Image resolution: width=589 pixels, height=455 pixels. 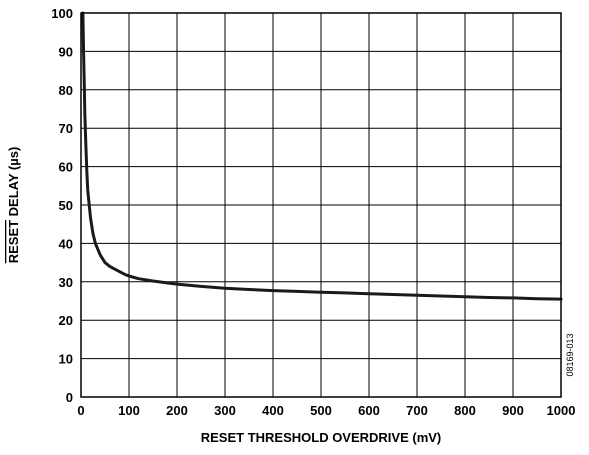 I want to click on y-axis-title-rest: DELAY (µs), so click(x=13, y=183).